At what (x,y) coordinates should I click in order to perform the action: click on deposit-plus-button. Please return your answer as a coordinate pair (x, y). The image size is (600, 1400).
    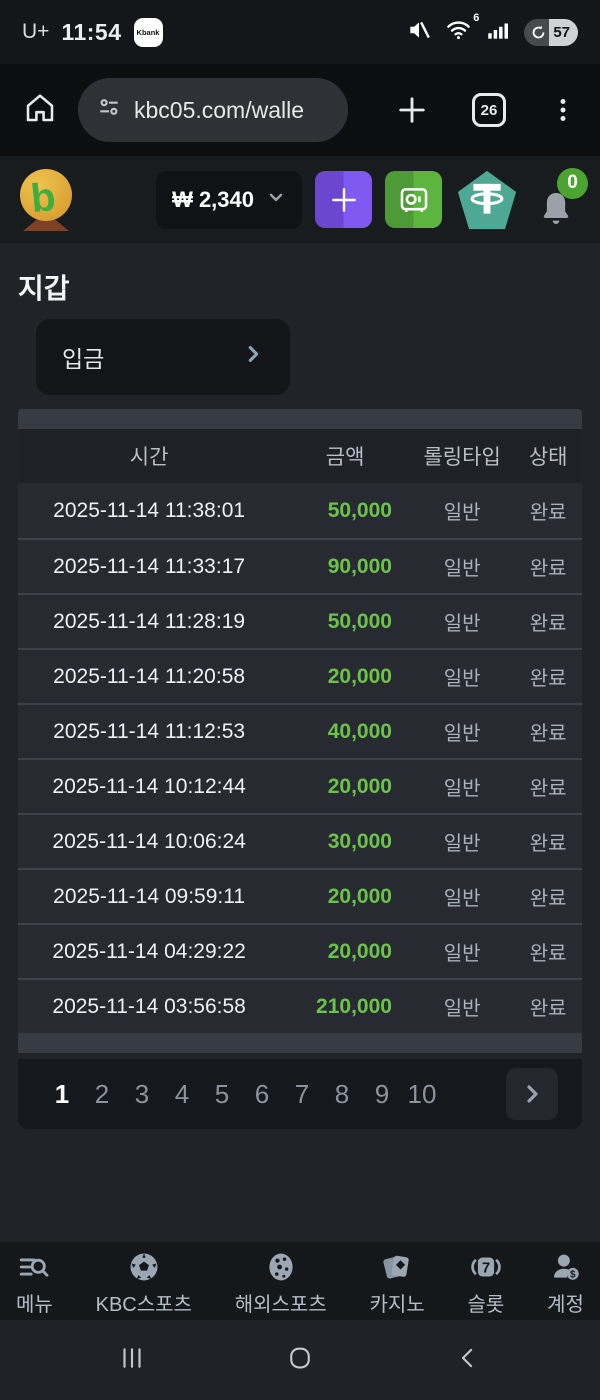
    Looking at the image, I should click on (343, 199).